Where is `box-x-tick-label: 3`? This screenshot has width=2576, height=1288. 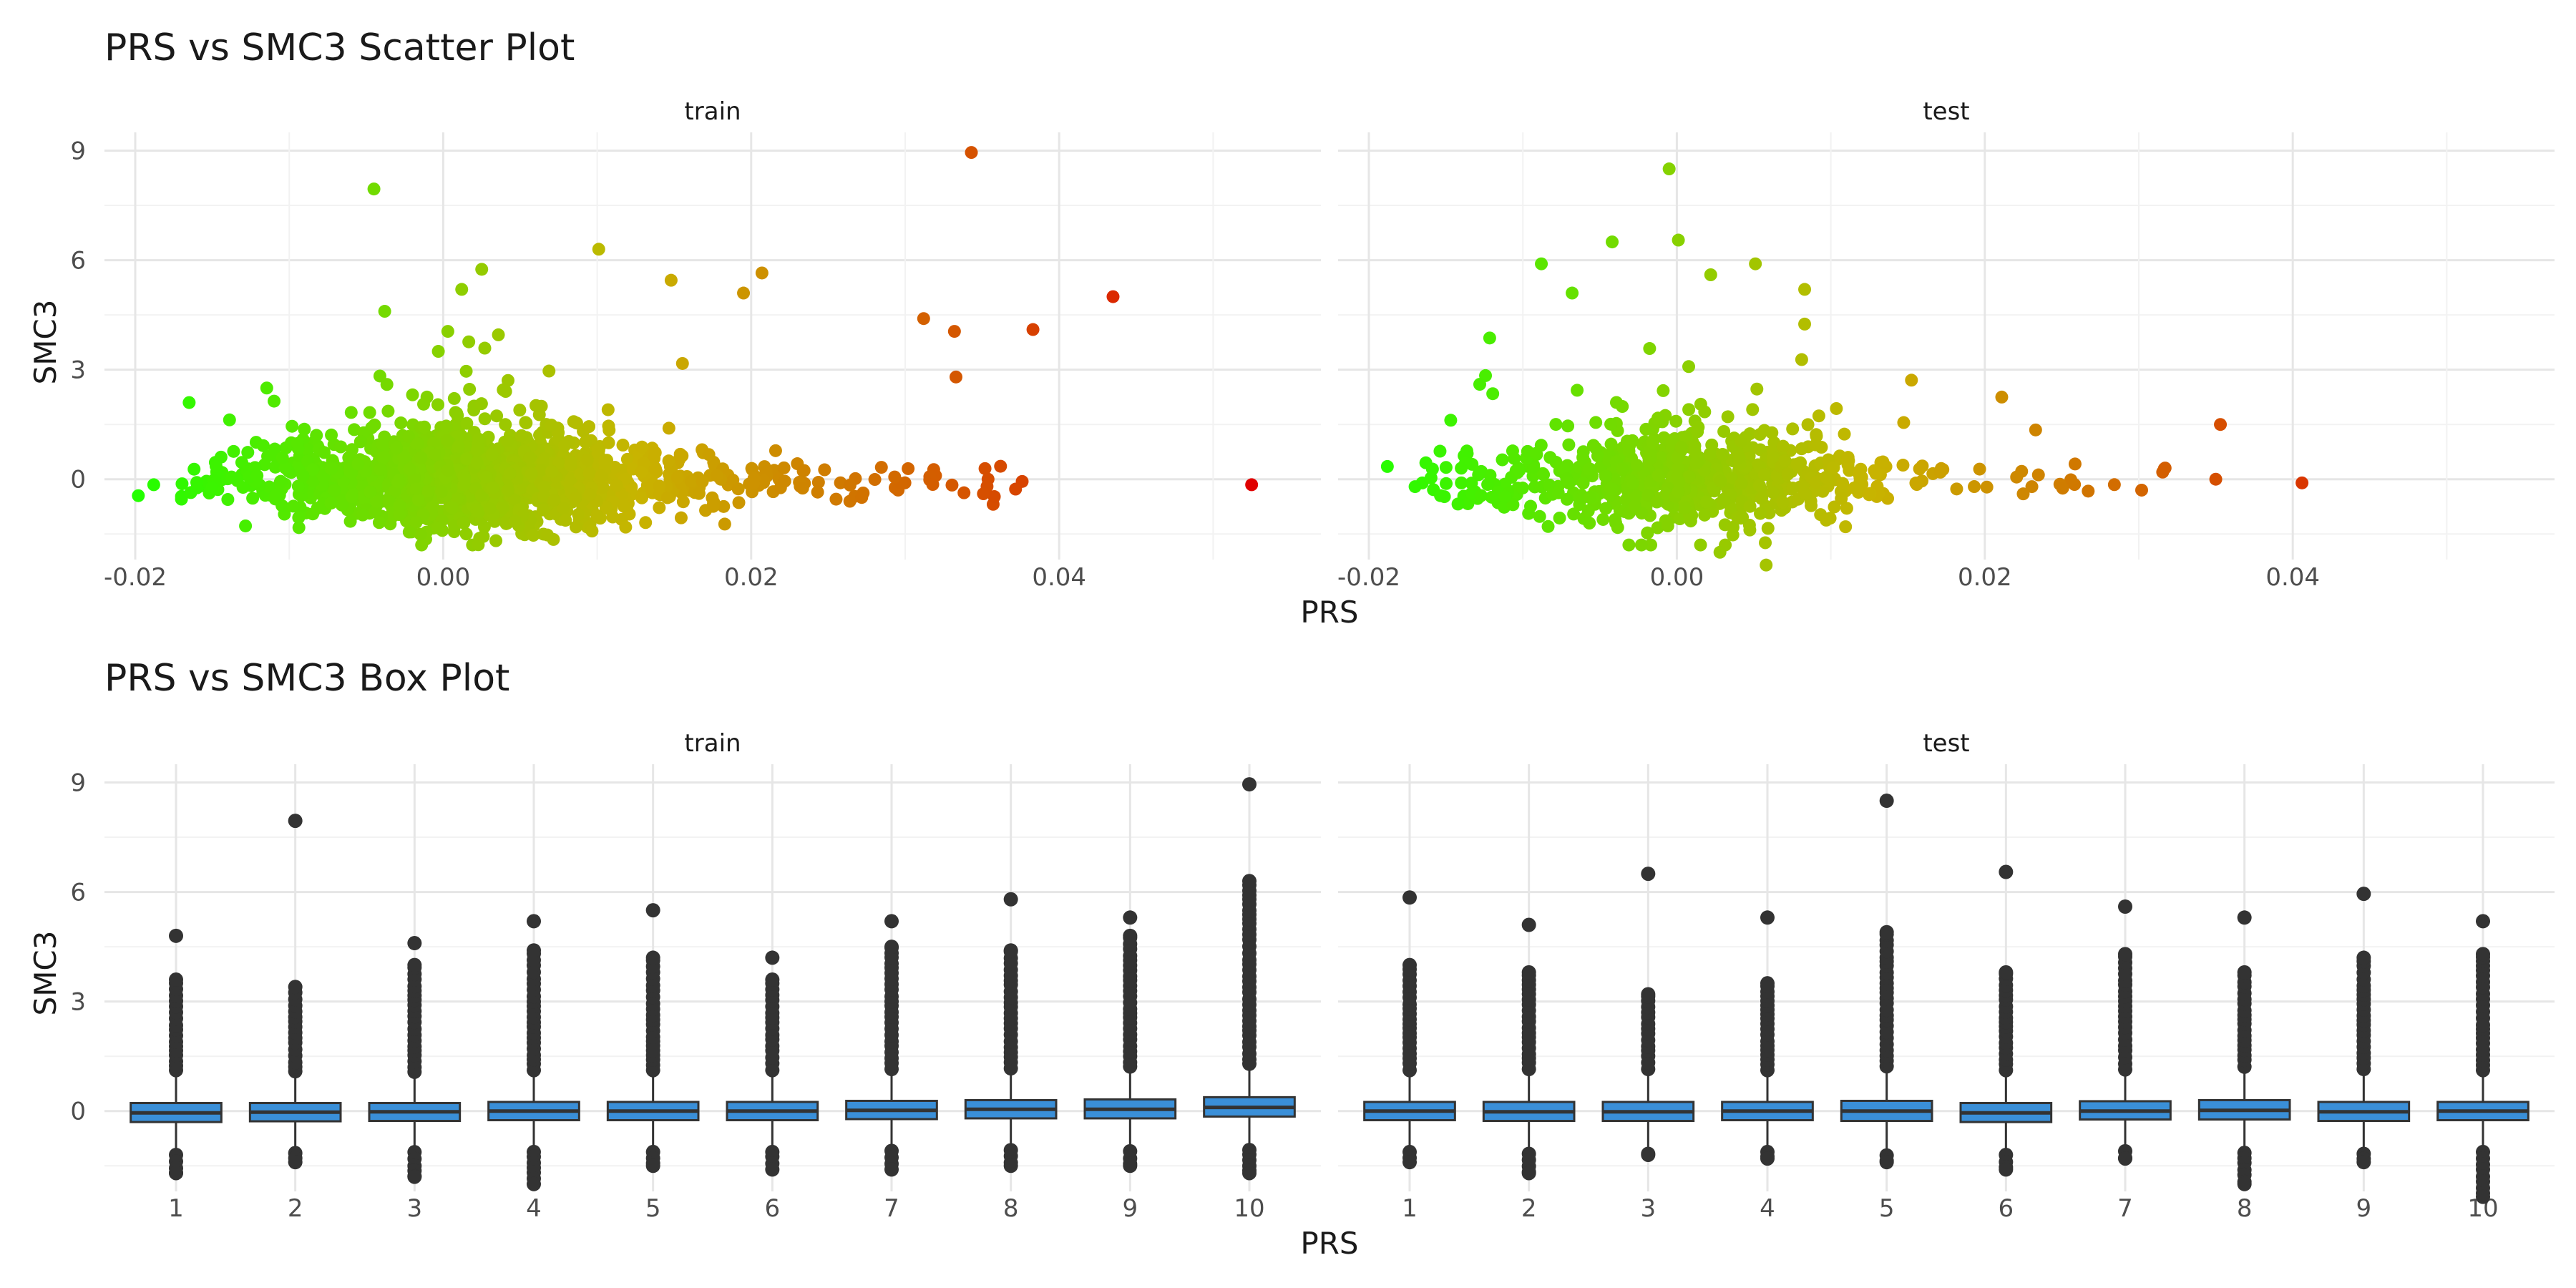 box-x-tick-label: 3 is located at coordinates (415, 1208).